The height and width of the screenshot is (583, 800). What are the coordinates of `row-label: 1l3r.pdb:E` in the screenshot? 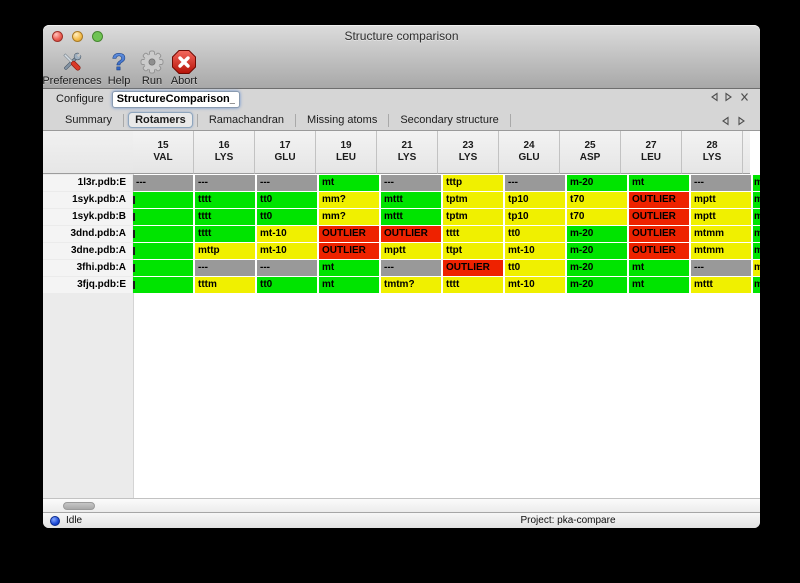 It's located at (87, 183).